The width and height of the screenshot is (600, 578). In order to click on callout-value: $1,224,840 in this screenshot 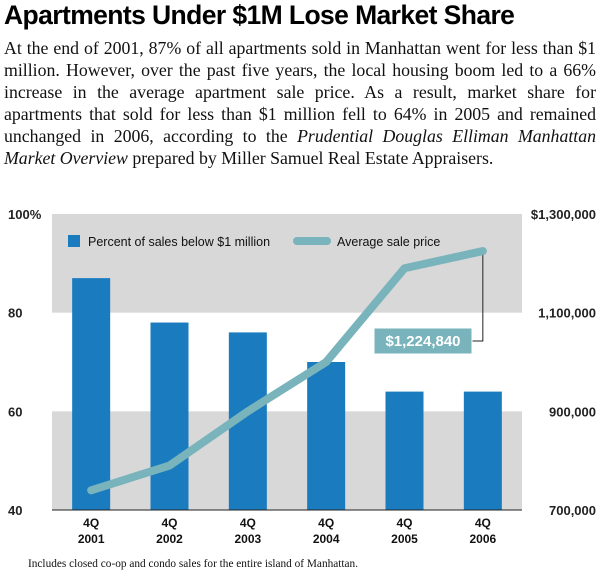, I will do `click(422, 341)`.